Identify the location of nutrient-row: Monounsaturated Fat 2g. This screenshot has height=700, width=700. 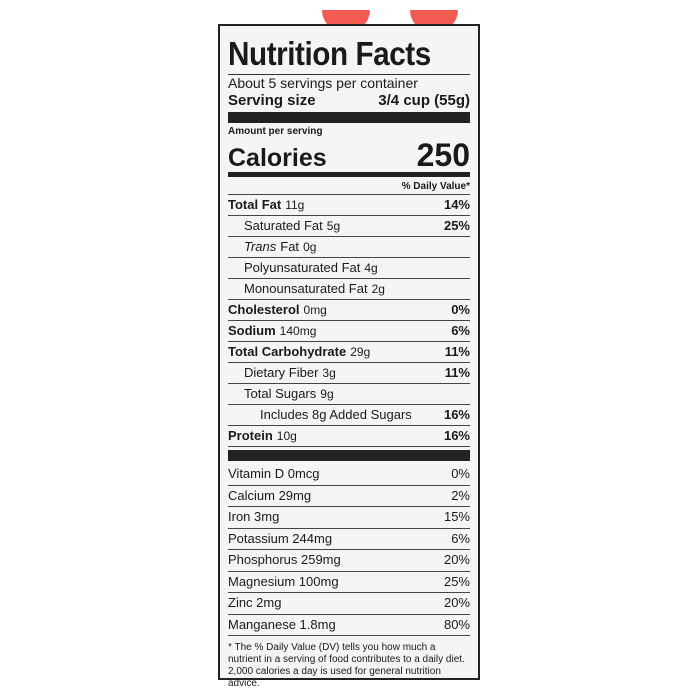
(349, 289).